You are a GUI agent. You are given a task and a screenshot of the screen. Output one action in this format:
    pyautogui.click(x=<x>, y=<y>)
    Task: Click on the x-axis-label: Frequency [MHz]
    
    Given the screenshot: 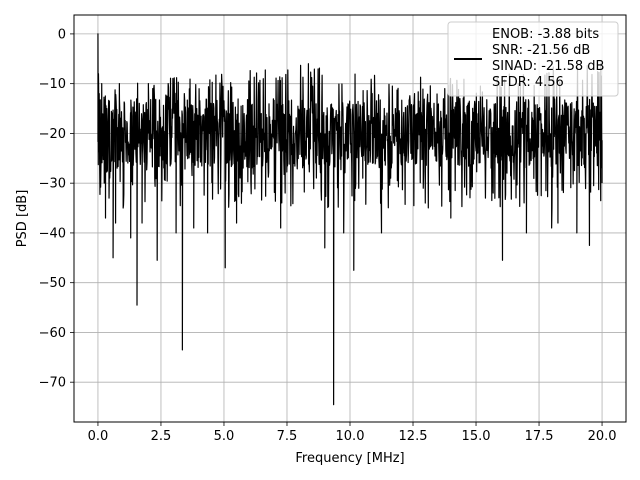 What is the action you would take?
    pyautogui.click(x=349, y=458)
    